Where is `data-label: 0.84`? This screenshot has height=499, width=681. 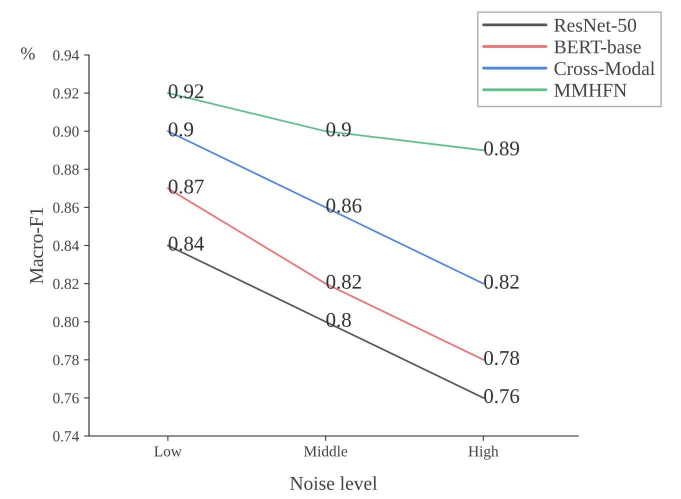 data-label: 0.84 is located at coordinates (186, 243).